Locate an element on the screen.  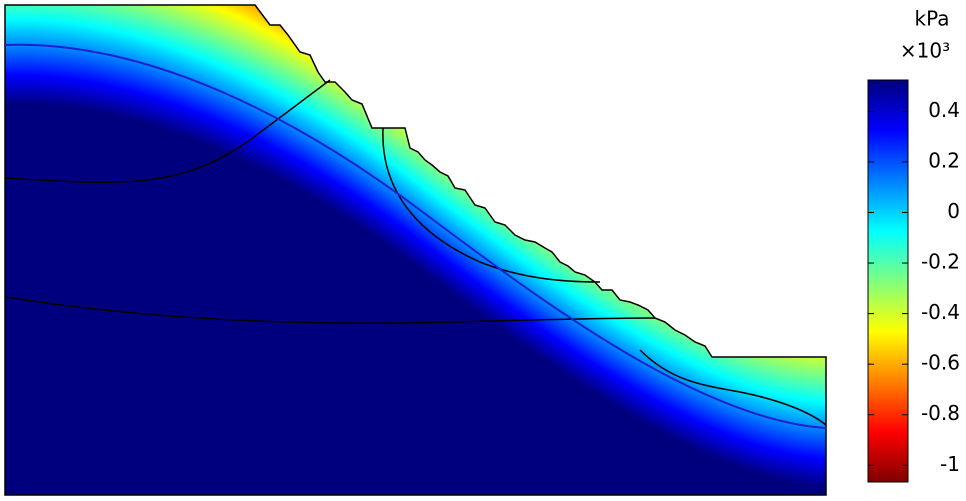
colorbar is located at coordinates (888, 281).